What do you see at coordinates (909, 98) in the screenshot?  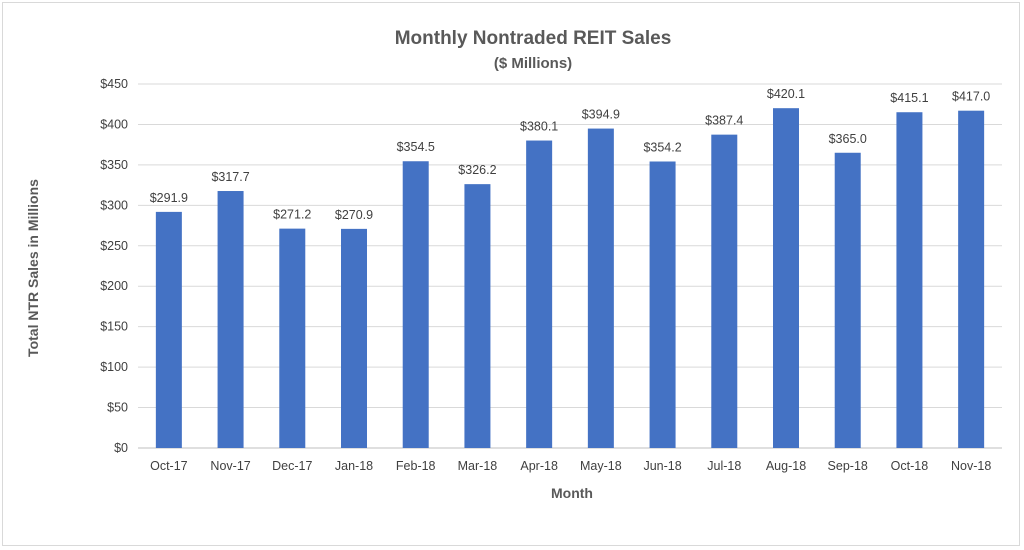 I see `data-label: $415.1` at bounding box center [909, 98].